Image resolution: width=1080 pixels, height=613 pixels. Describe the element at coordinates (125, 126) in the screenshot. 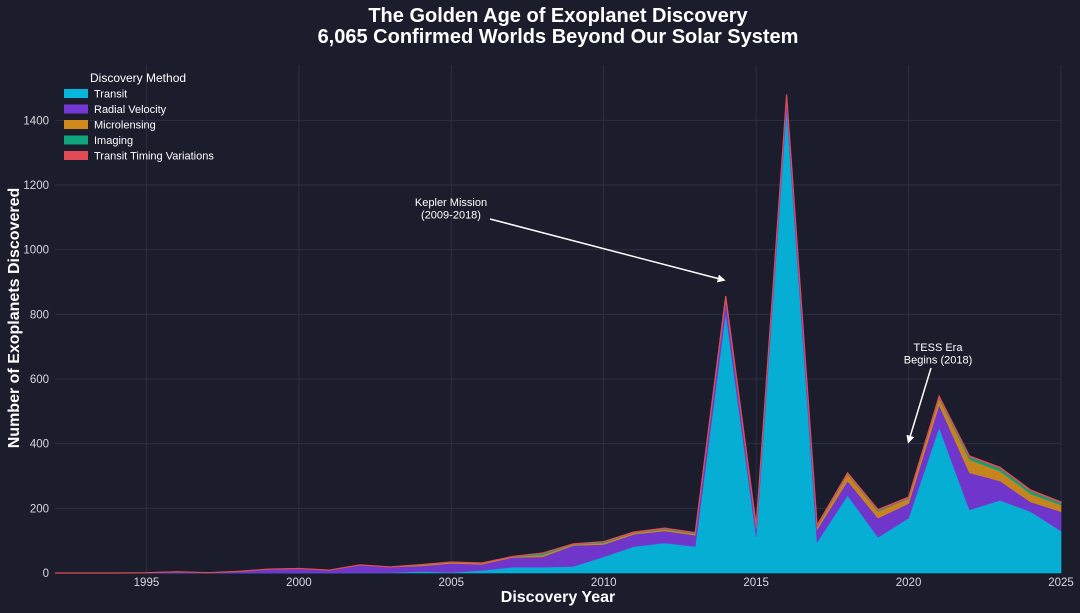

I see `legend-label-microlensing: Microlensing` at that location.